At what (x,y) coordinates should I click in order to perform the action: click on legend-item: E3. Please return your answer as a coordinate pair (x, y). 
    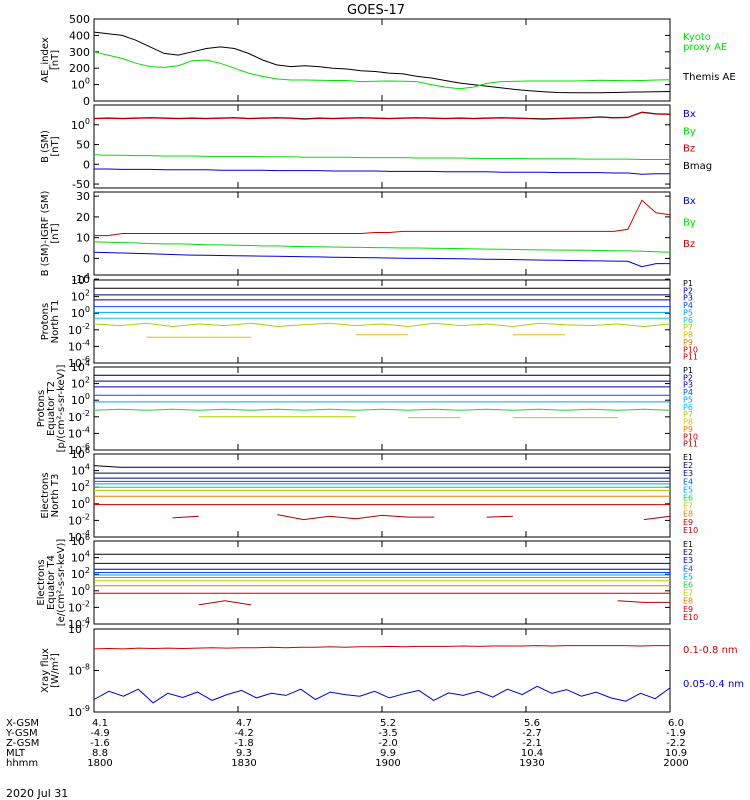
    Looking at the image, I should click on (688, 473).